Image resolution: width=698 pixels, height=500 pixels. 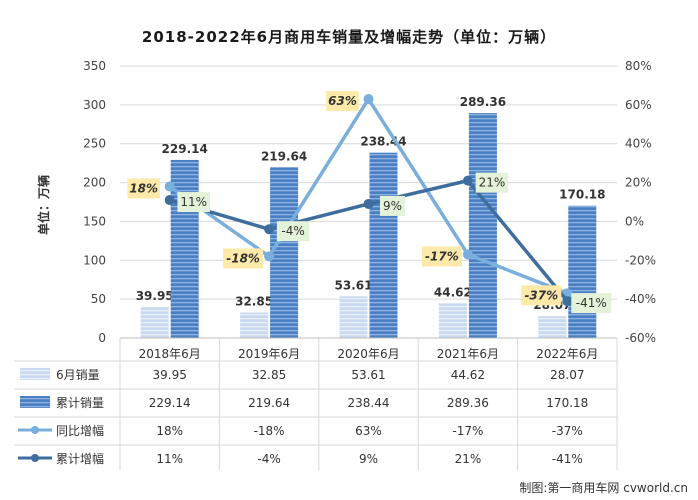 What do you see at coordinates (368, 354) in the screenshot?
I see `x-tick-label: 2020年6月` at bounding box center [368, 354].